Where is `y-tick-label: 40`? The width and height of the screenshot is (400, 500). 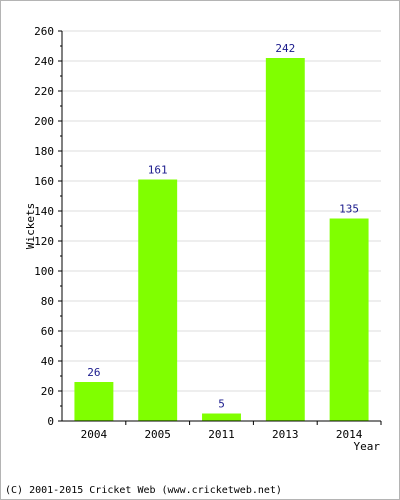 y-tick-label: 40 is located at coordinates (47, 361).